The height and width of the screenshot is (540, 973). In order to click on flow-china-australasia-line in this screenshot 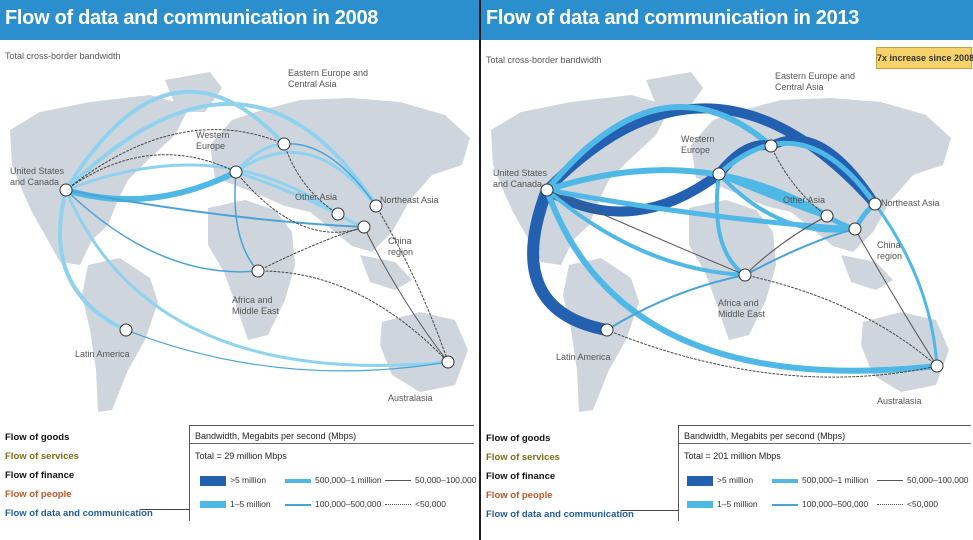, I will do `click(896, 297)`.